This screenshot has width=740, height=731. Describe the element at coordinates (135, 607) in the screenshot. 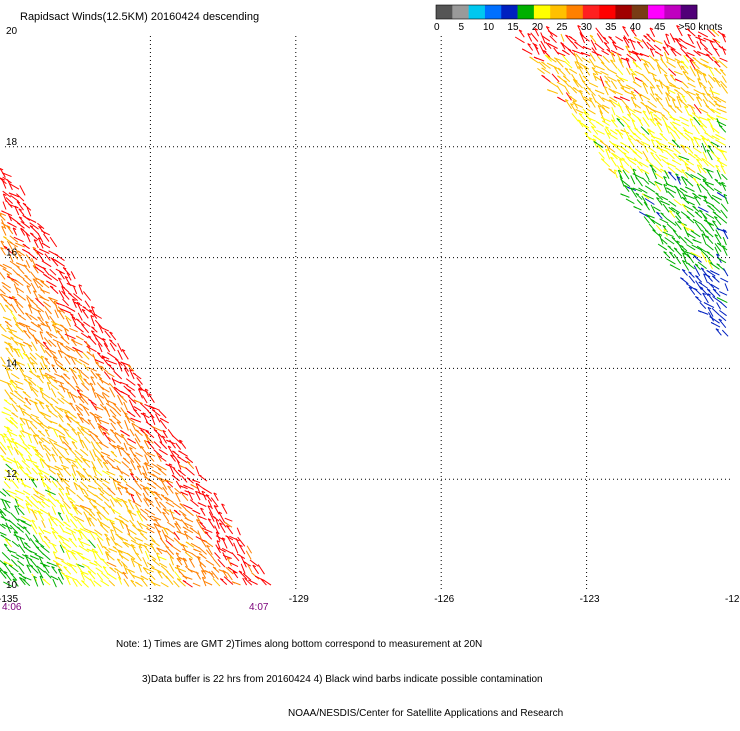

I see `time-labels: 4:06 4:07` at that location.